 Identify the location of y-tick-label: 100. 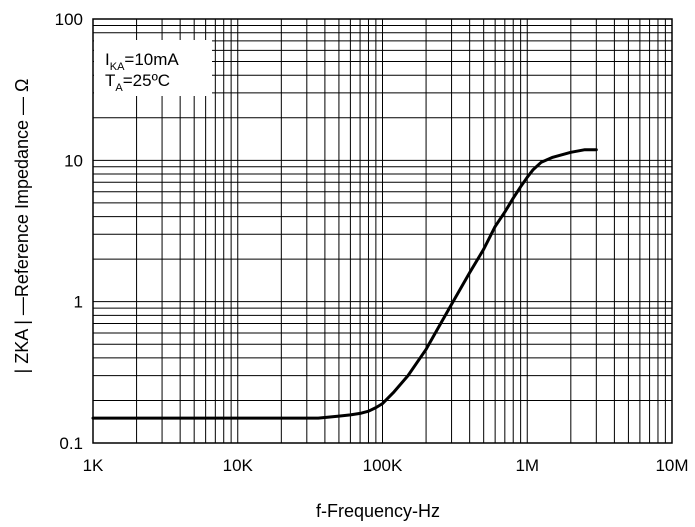
(69, 19).